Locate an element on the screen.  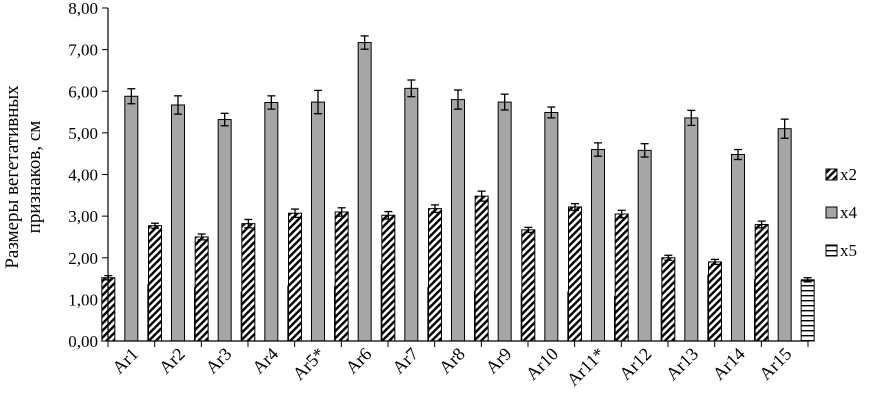
bar-x4-Ar10 is located at coordinates (551, 226).